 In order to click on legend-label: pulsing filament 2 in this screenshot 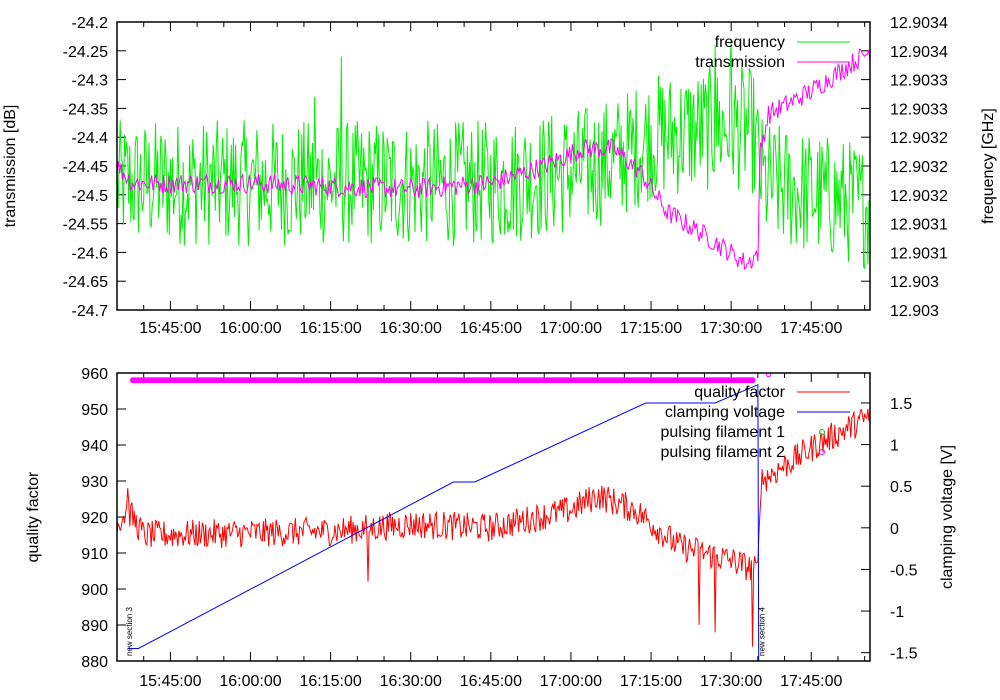, I will do `click(722, 452)`.